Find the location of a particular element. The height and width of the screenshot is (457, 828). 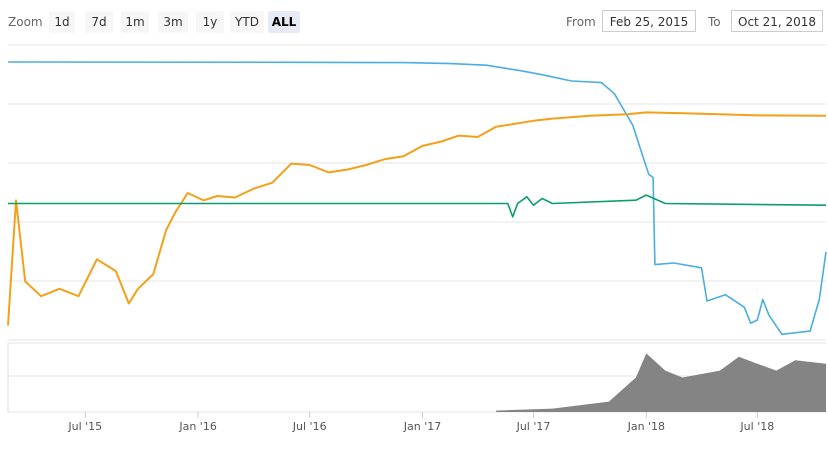

zoom-3m-button: 3m is located at coordinates (173, 22).